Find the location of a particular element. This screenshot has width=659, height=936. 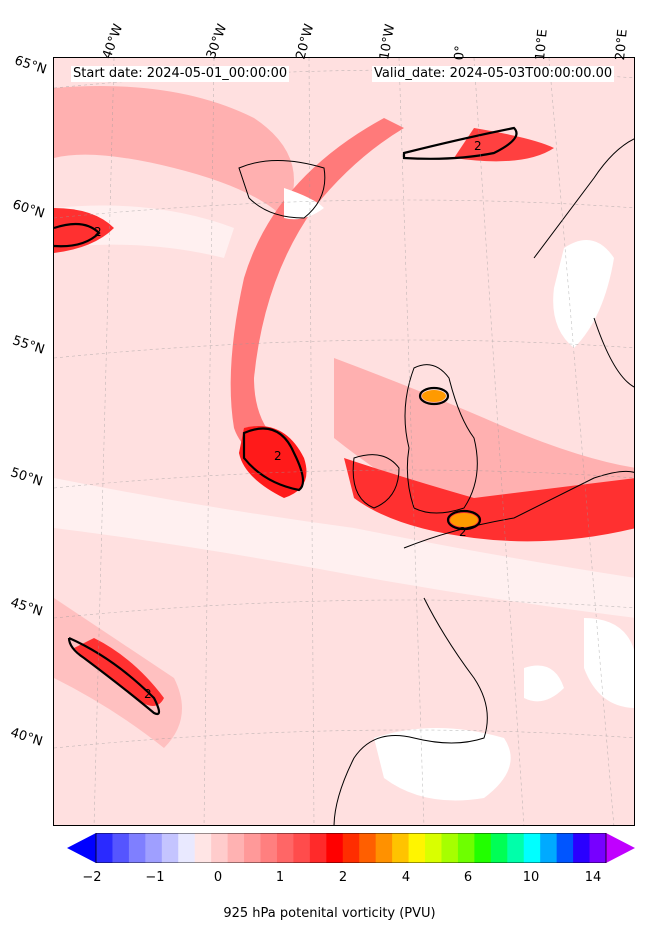

lat-label-50n: 50°N is located at coordinates (26, 477).